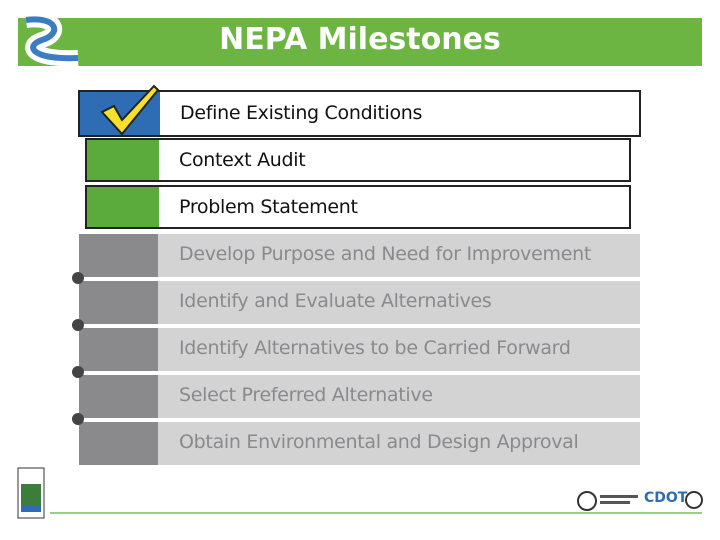 This screenshot has height=540, width=720. I want to click on step-row: Context Audit, so click(358, 160).